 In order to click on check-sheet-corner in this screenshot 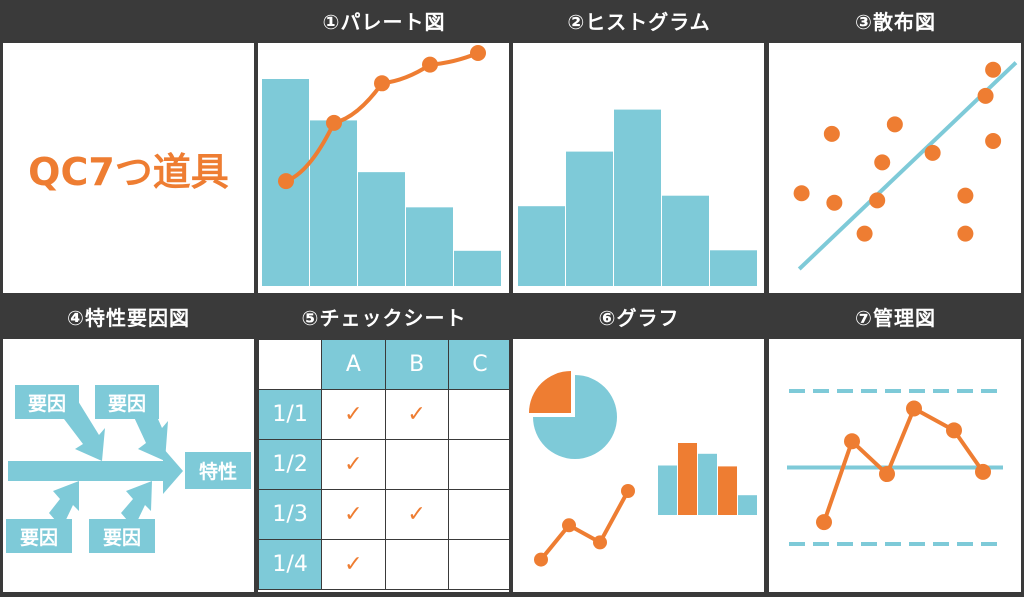, I will do `click(290, 364)`.